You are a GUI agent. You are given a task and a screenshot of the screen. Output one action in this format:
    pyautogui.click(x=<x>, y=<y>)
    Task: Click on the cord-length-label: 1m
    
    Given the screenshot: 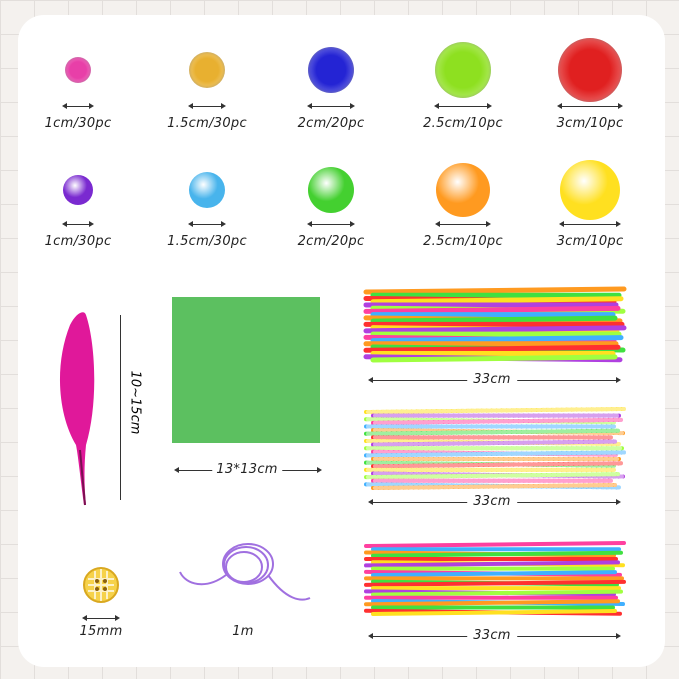 What is the action you would take?
    pyautogui.click(x=243, y=631)
    